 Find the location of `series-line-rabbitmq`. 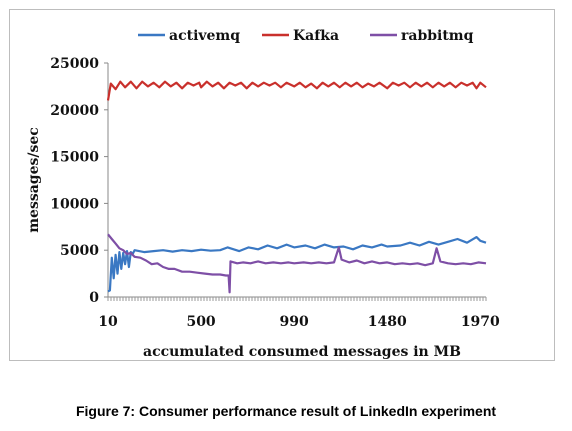

series-line-rabbitmq is located at coordinates (297, 263).